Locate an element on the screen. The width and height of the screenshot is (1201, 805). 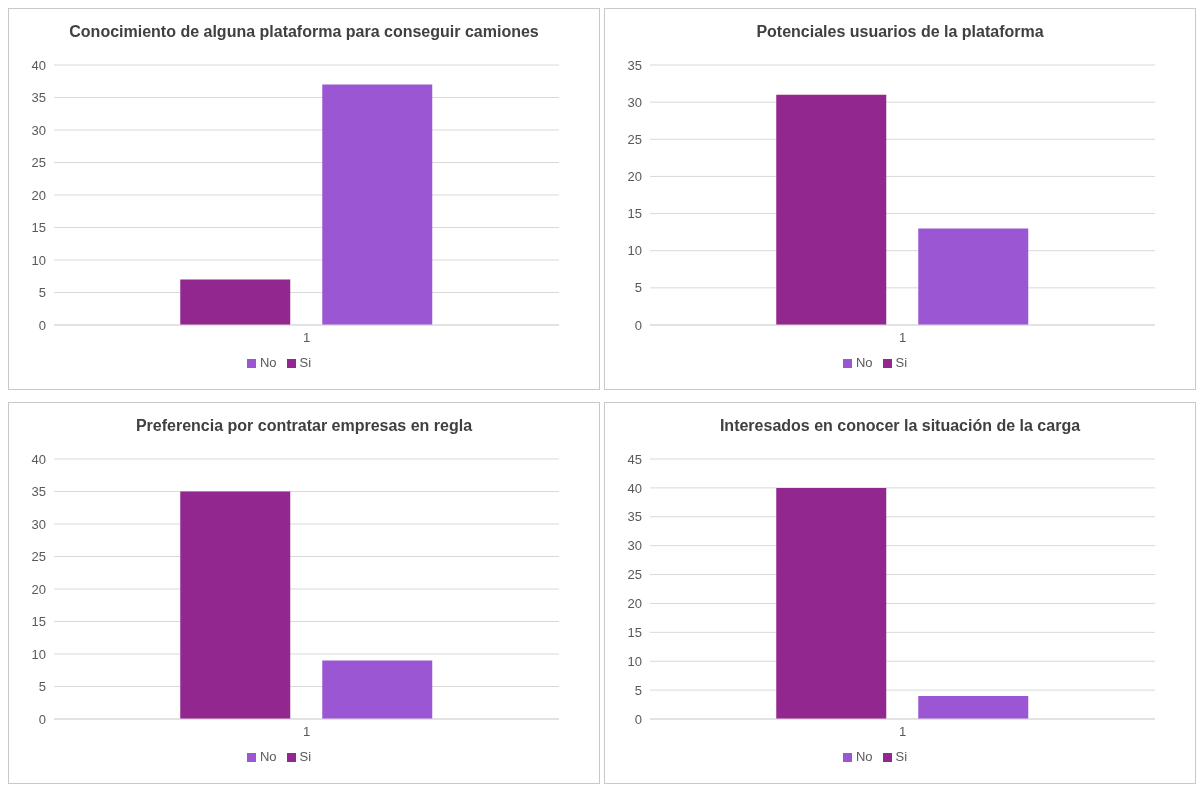
chart-title: Potenciales usuarios de la plataforma is located at coordinates (900, 32).